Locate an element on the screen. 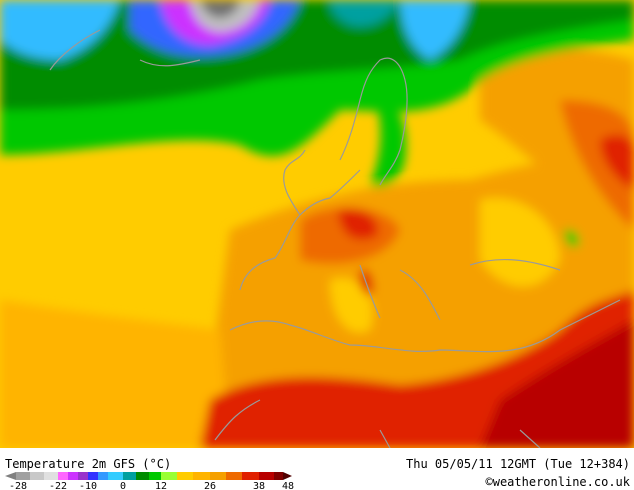 The height and width of the screenshot is (490, 634). colorbar-tick-label: -28 is located at coordinates (18, 485).